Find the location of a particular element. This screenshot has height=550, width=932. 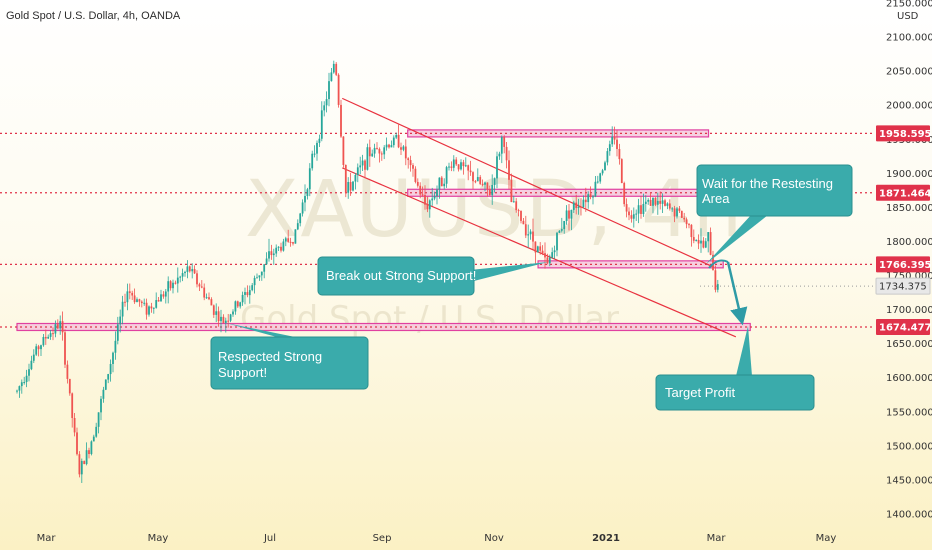

callout-resting: Wait for the Restesting Area is located at coordinates (774, 214).